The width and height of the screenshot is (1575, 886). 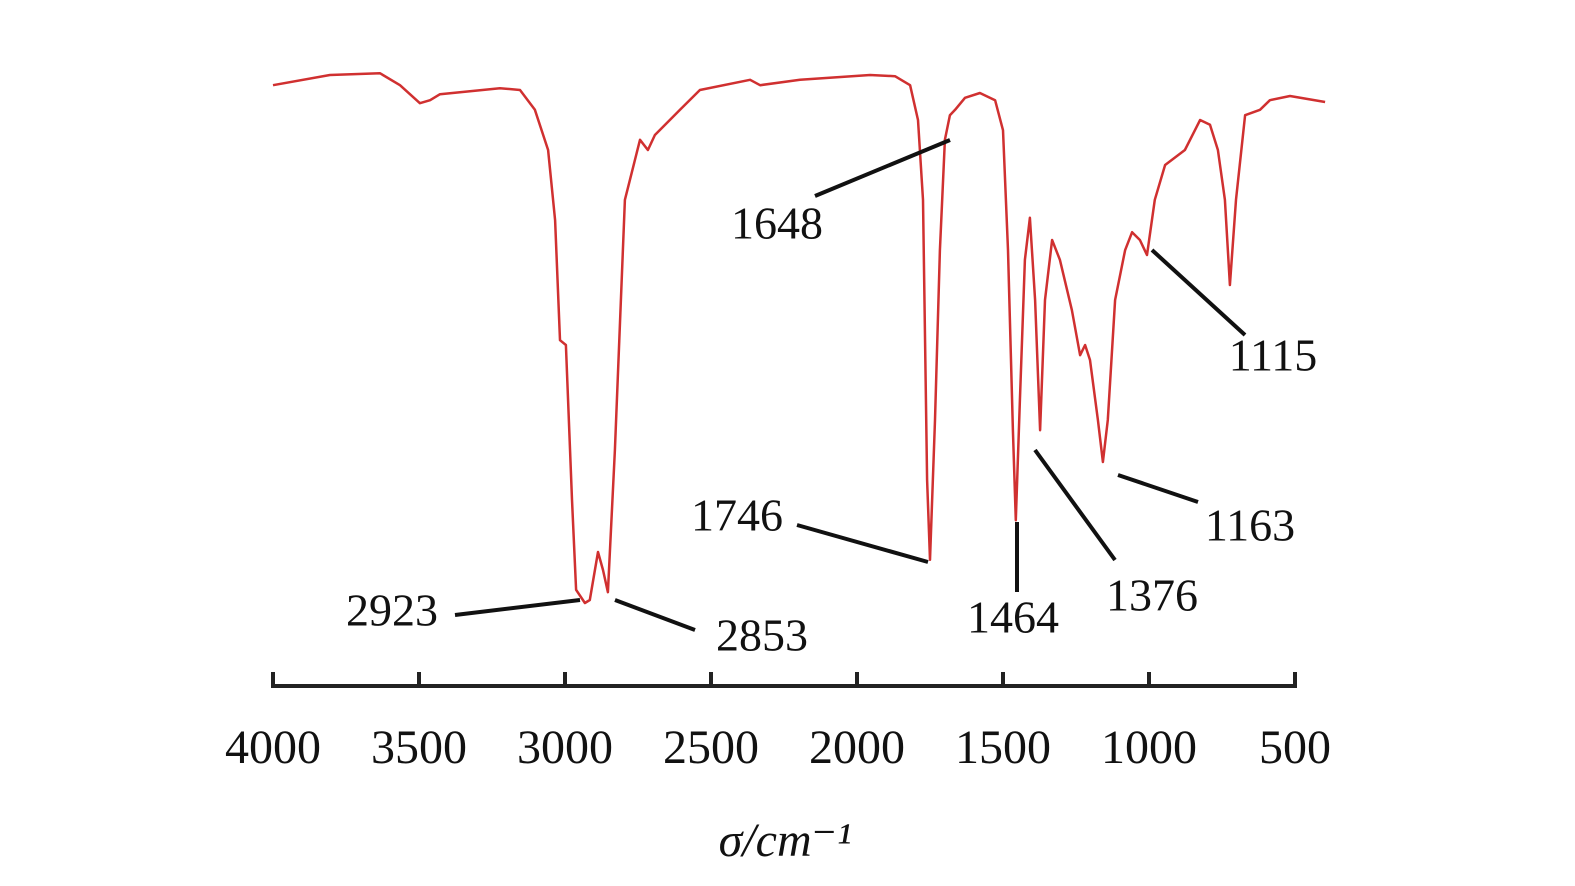 I want to click on annotation: 1648, so click(x=777, y=223).